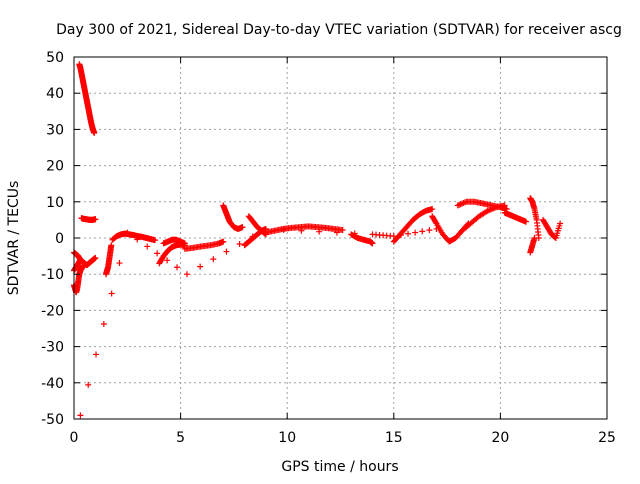 The width and height of the screenshot is (640, 484). What do you see at coordinates (607, 438) in the screenshot?
I see `x-tick-label: 25` at bounding box center [607, 438].